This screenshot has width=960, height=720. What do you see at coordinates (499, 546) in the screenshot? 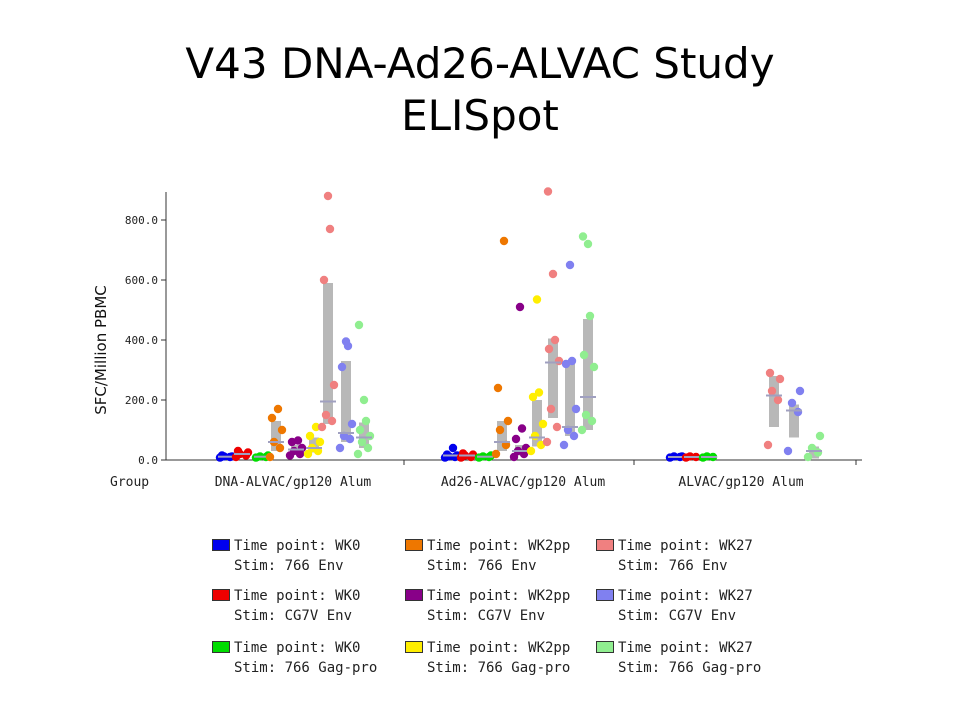
I see `legend-label-line1: Time point: WK2pp` at bounding box center [499, 546].